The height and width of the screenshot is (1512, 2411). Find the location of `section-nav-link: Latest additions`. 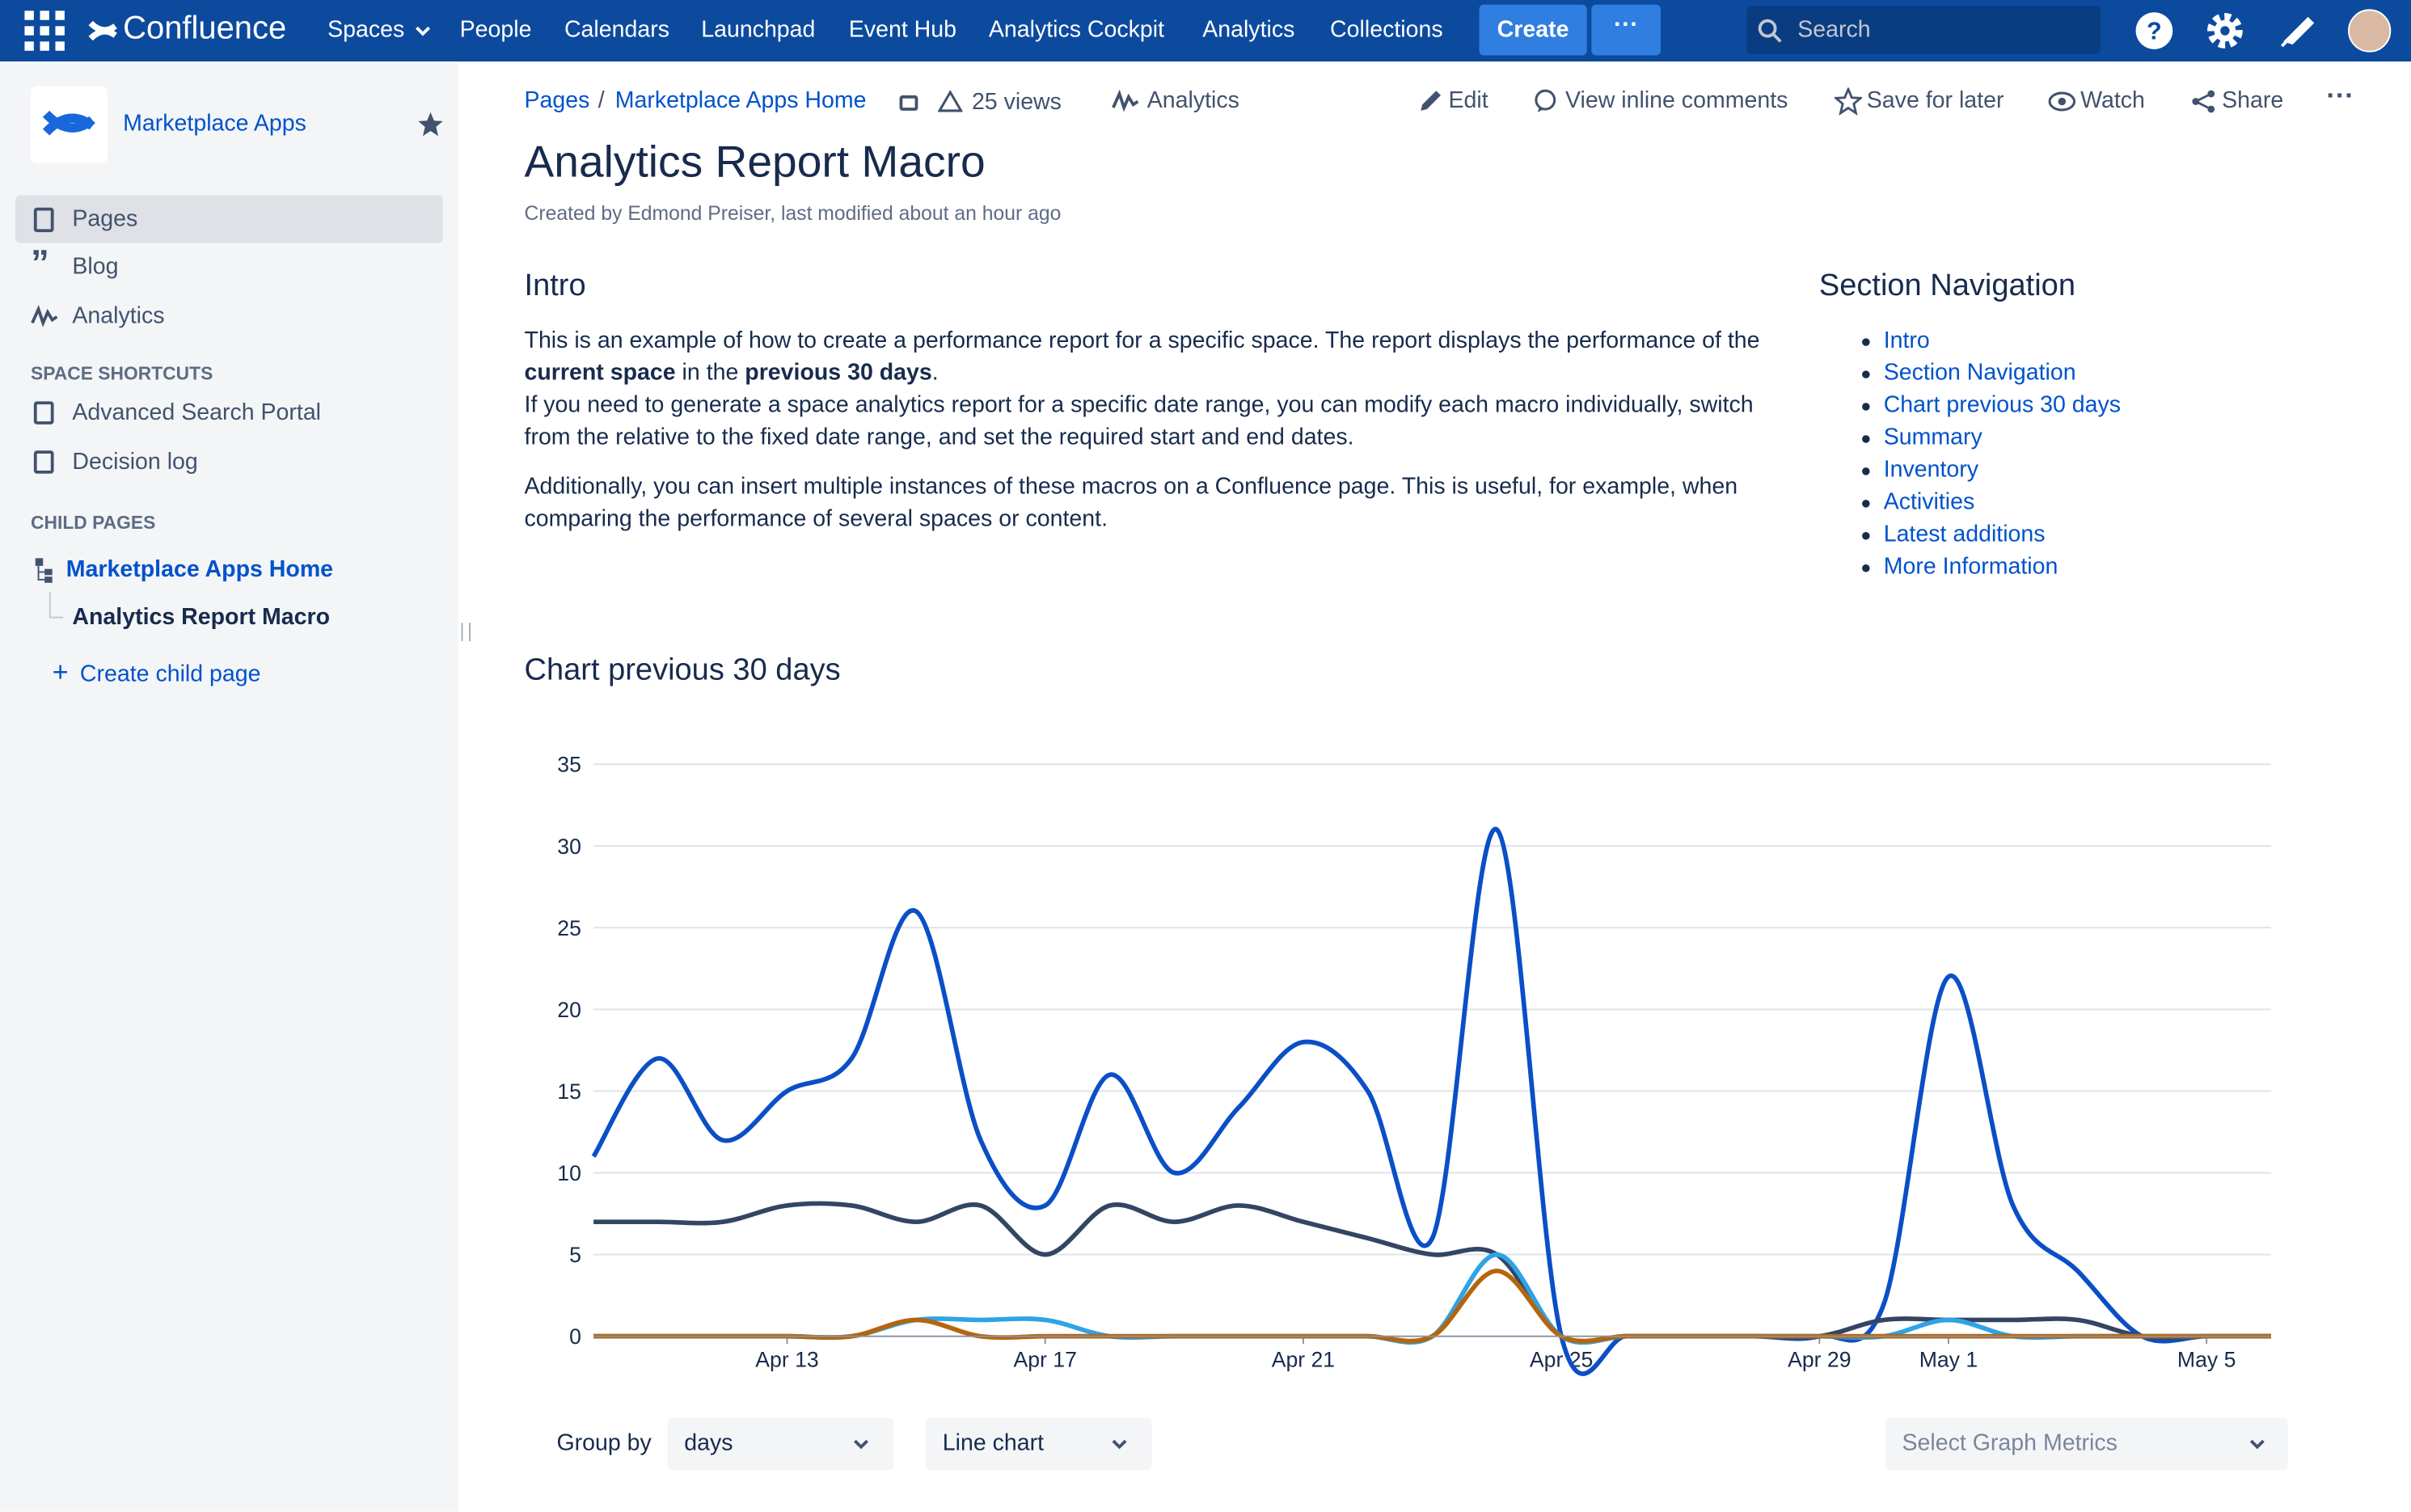

section-nav-link: Latest additions is located at coordinates (1965, 535).